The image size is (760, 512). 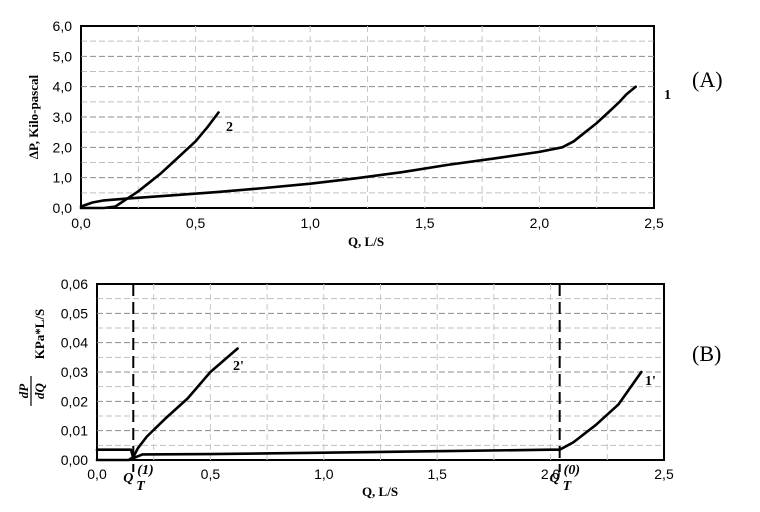 I want to click on panel-b-x-label: Q, L/S, so click(x=380, y=491).